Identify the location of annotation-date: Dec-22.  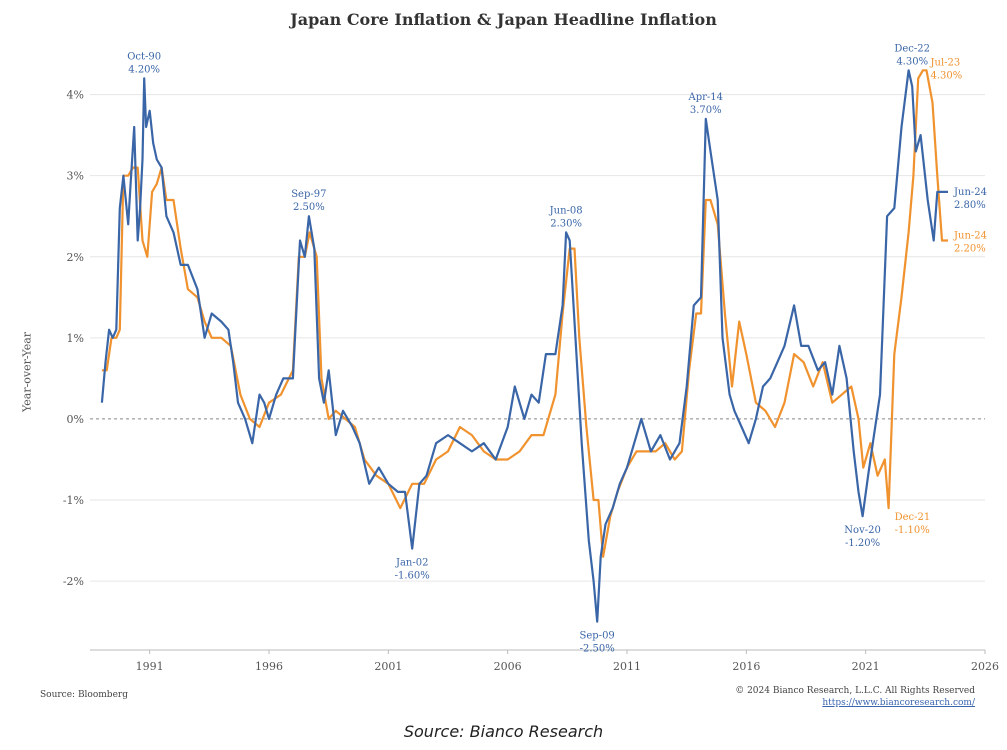
(912, 48).